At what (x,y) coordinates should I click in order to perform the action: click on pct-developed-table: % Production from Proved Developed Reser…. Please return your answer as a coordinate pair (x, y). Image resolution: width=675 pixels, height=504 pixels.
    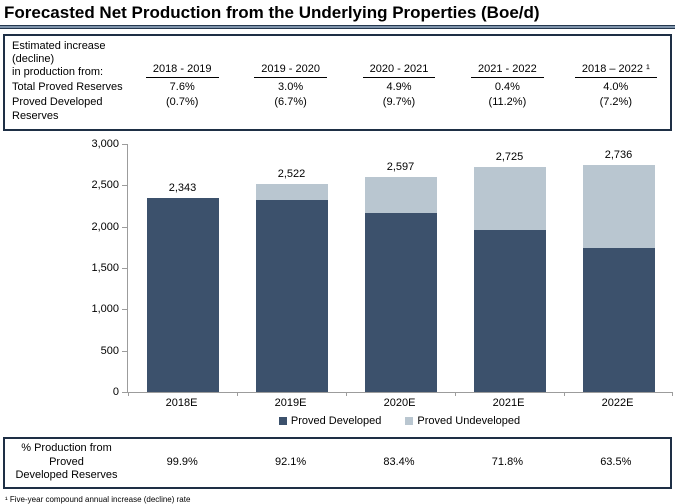
    Looking at the image, I should click on (337, 463).